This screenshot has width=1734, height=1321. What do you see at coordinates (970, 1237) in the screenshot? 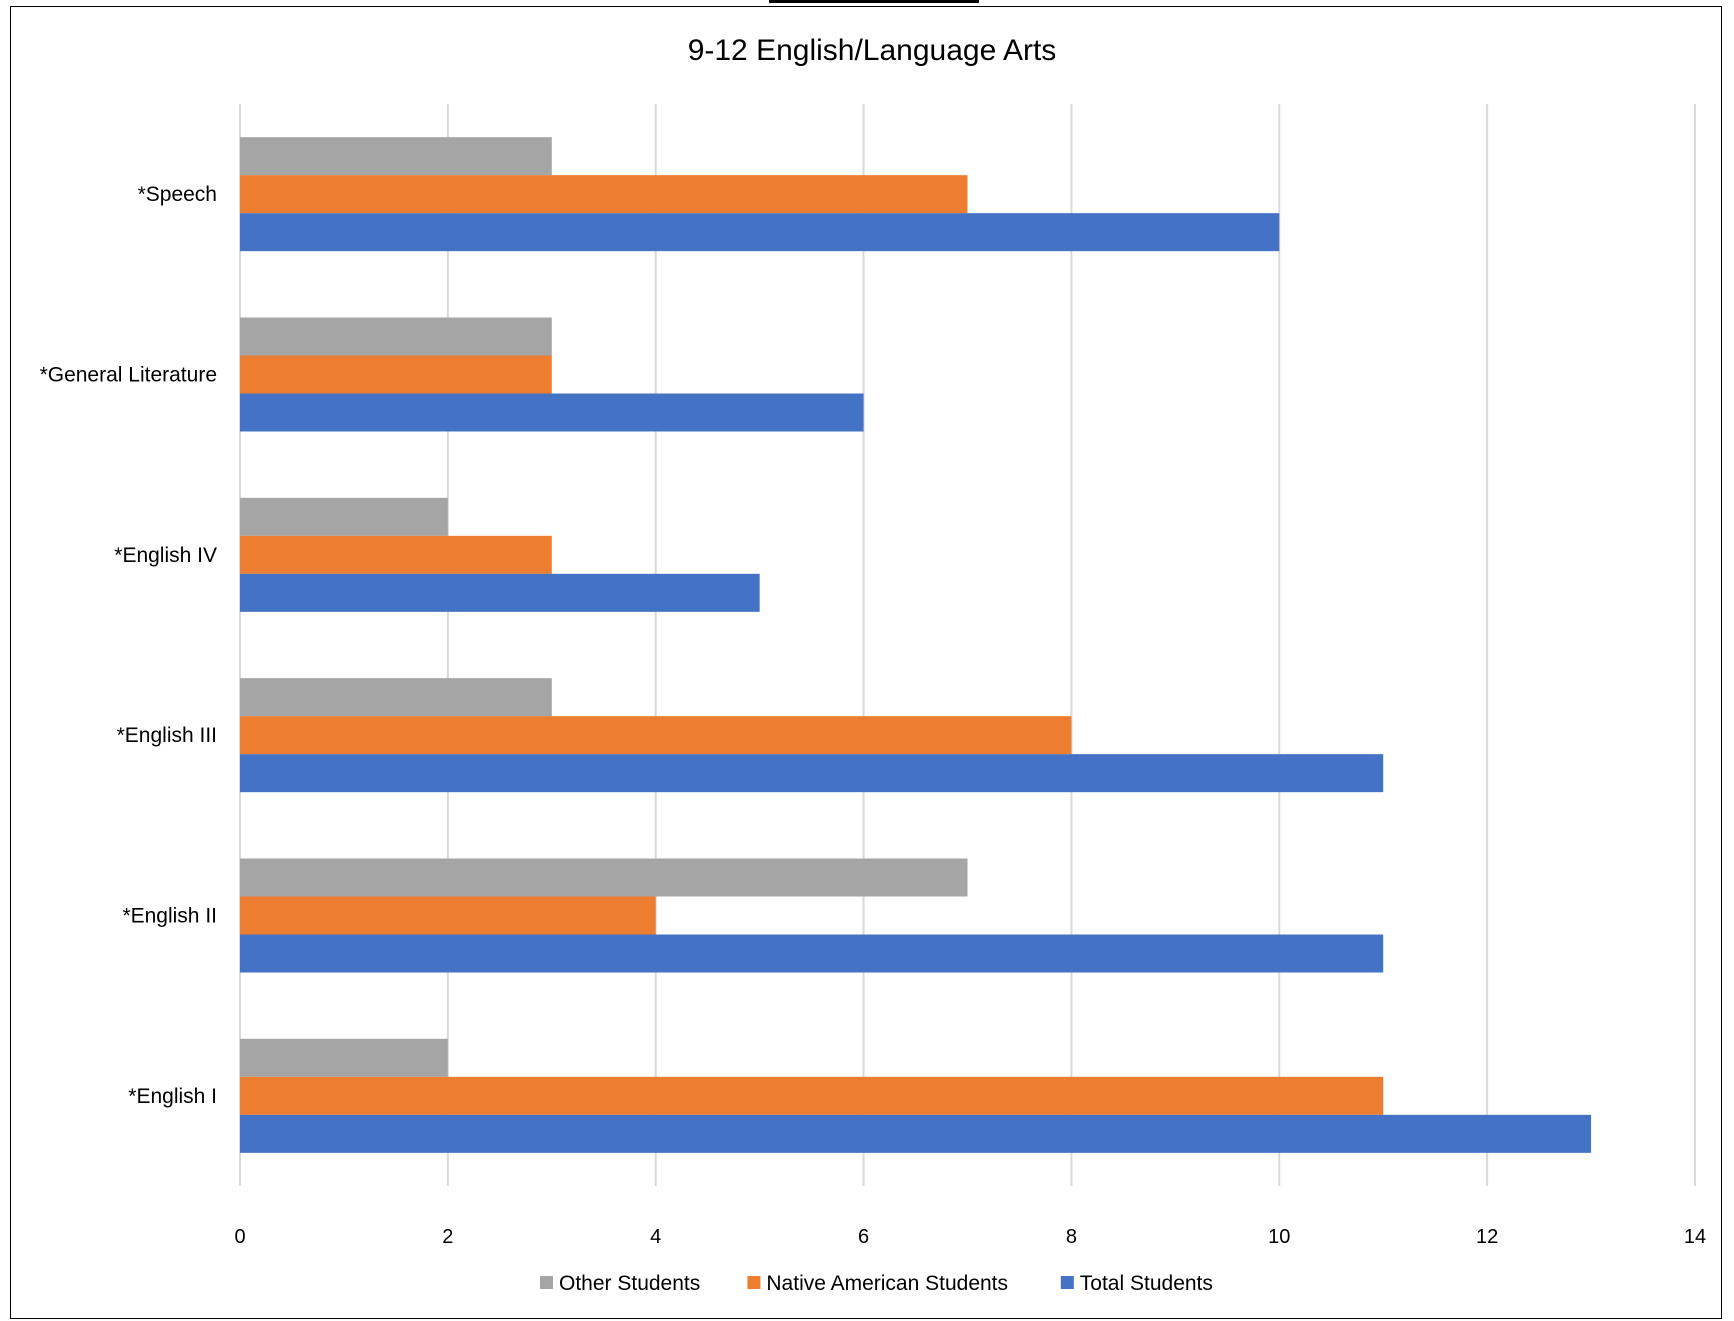
I see `x-axis-ticks: 0 2 4 6 8 10 12 14` at bounding box center [970, 1237].